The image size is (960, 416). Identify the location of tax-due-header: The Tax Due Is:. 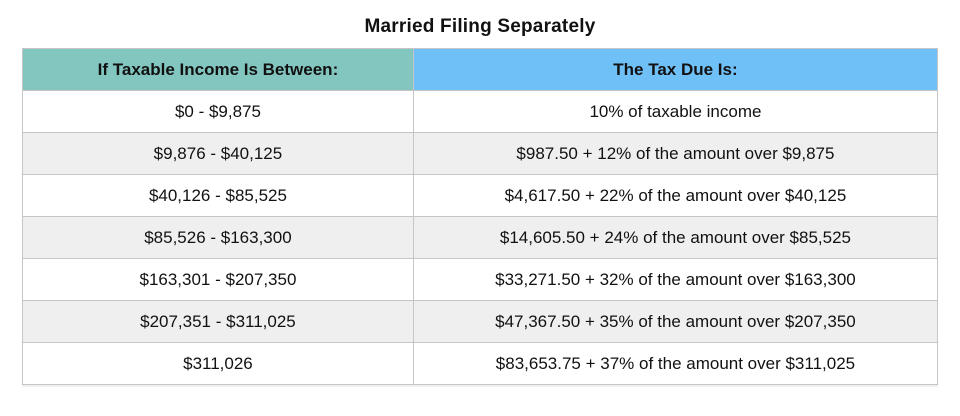
(675, 69).